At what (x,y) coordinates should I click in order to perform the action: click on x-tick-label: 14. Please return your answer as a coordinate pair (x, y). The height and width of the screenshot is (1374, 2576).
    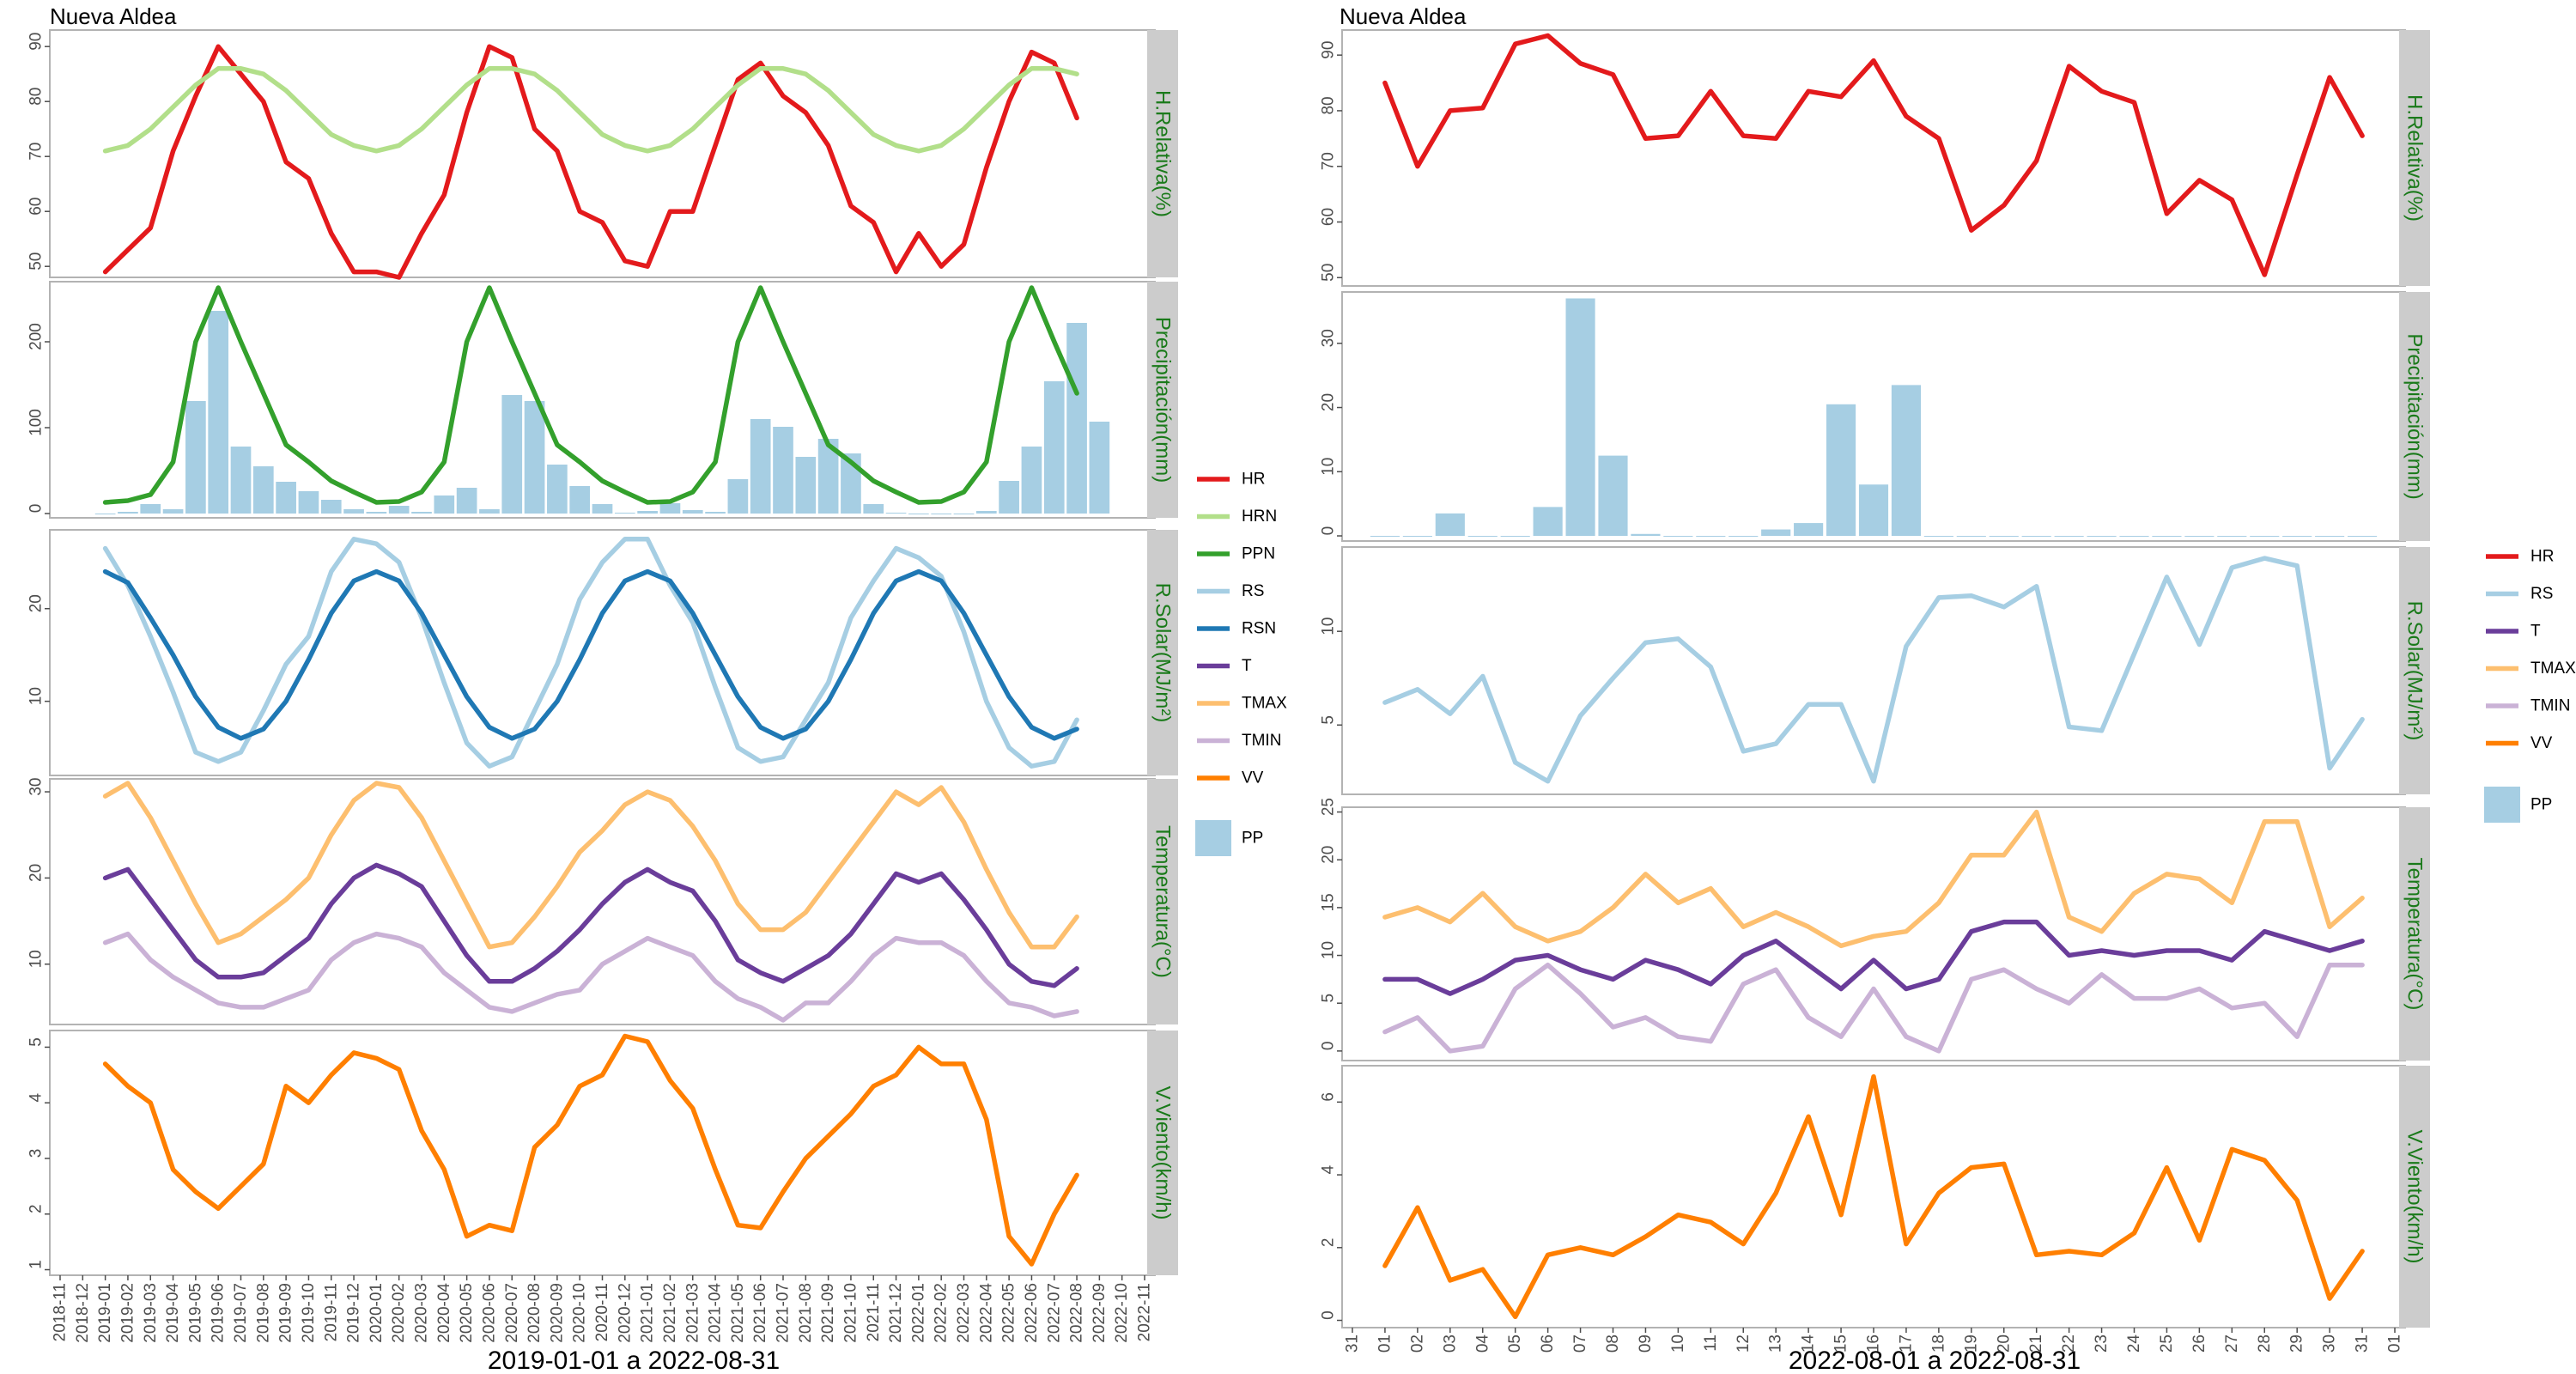
    Looking at the image, I should click on (1809, 1343).